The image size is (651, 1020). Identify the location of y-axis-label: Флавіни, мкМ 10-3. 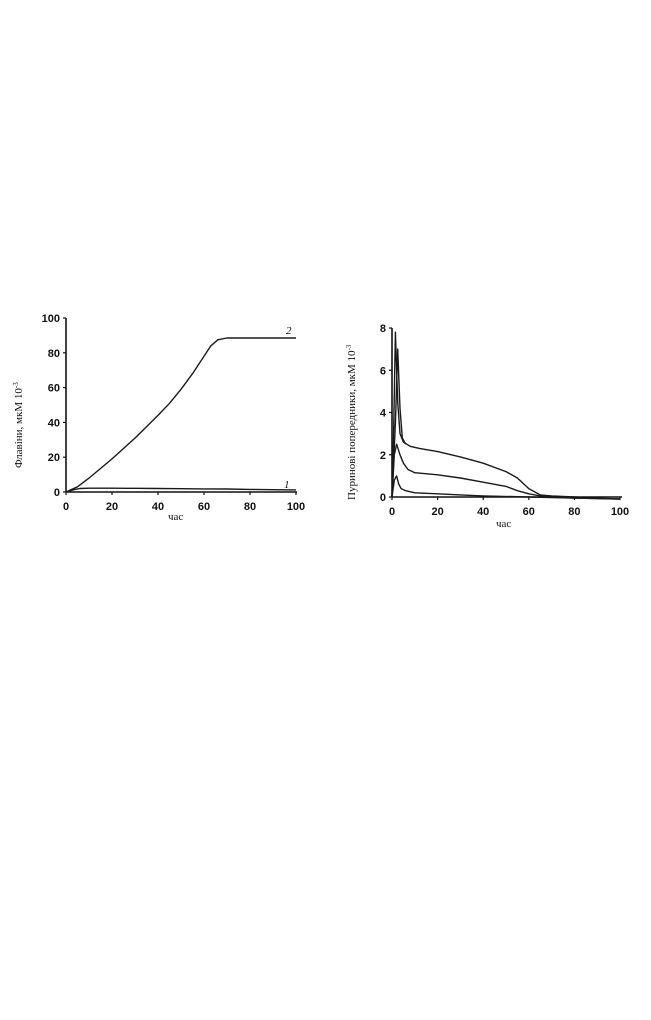
(18, 425).